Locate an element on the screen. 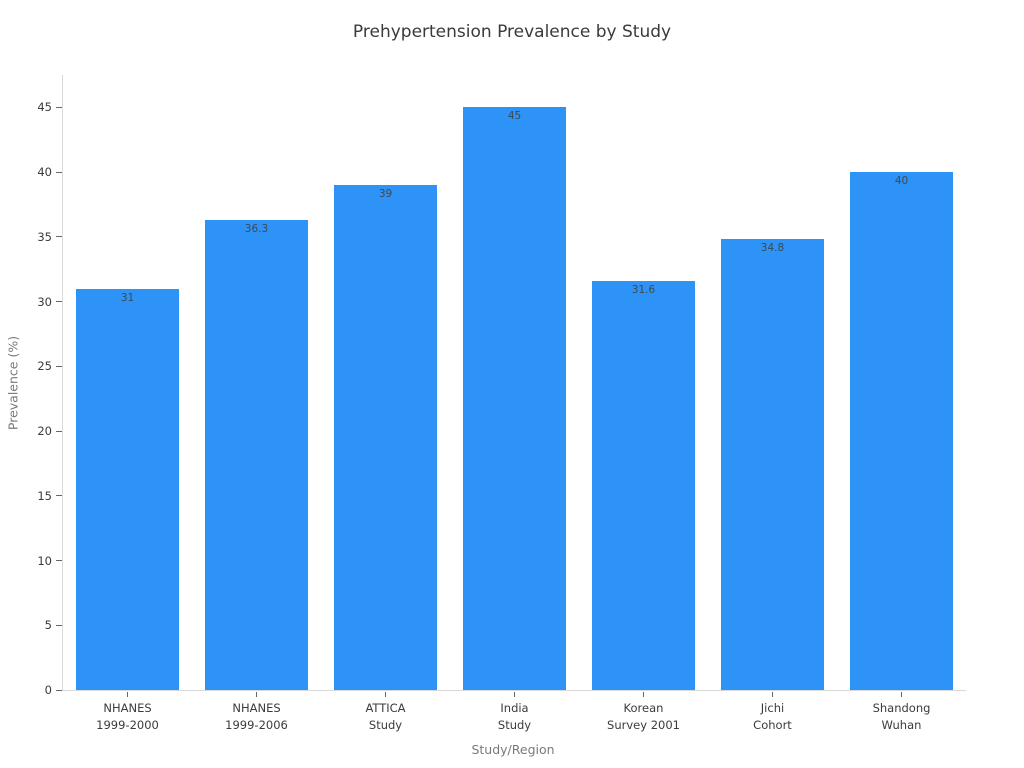  x-tick-label-line: Jichi is located at coordinates (772, 708).